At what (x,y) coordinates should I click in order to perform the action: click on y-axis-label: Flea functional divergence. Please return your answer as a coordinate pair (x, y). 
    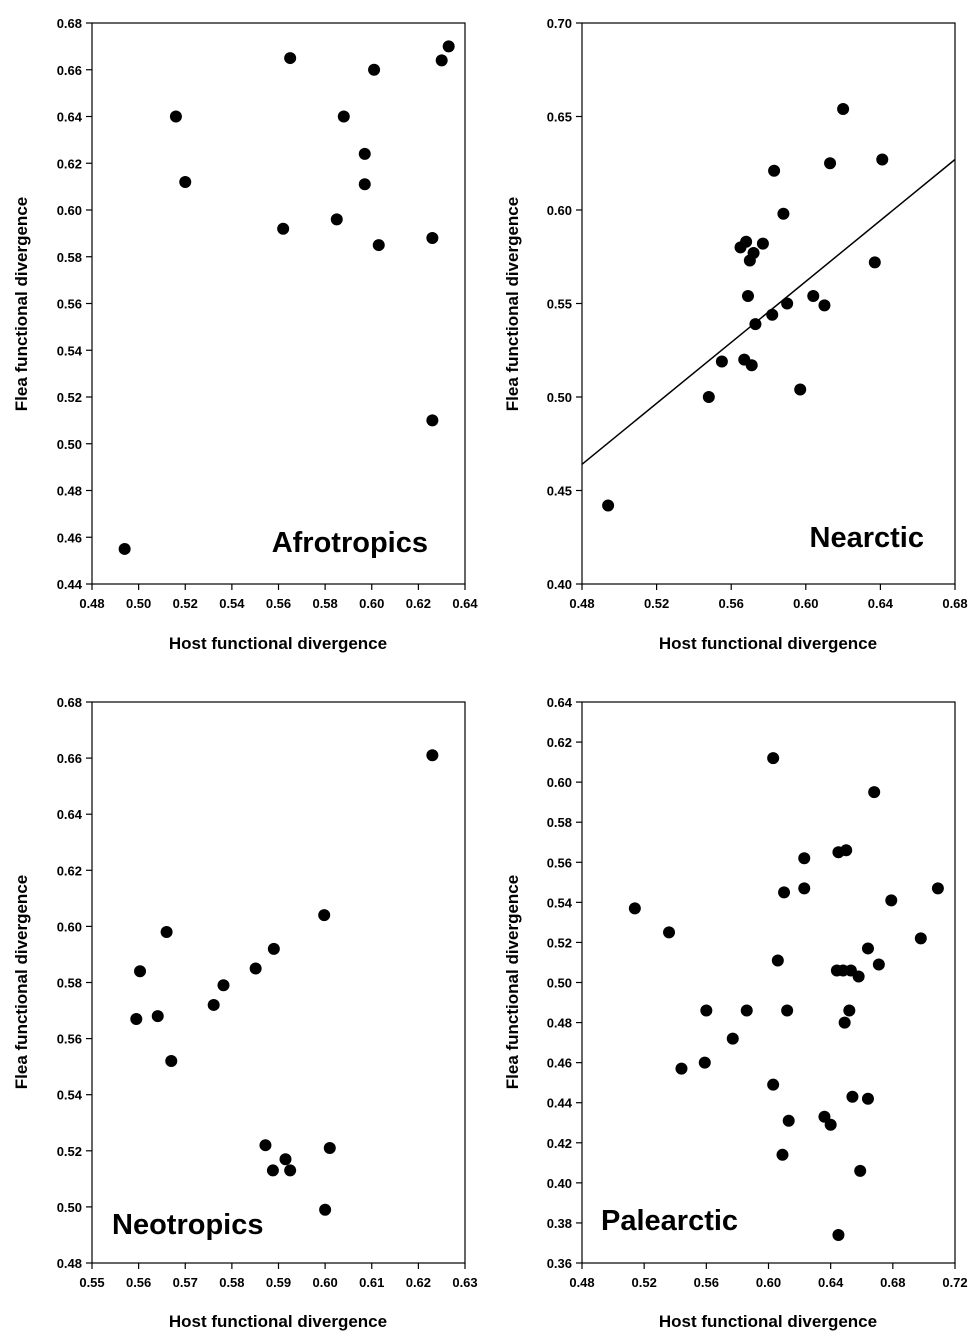
    Looking at the image, I should click on (21, 982).